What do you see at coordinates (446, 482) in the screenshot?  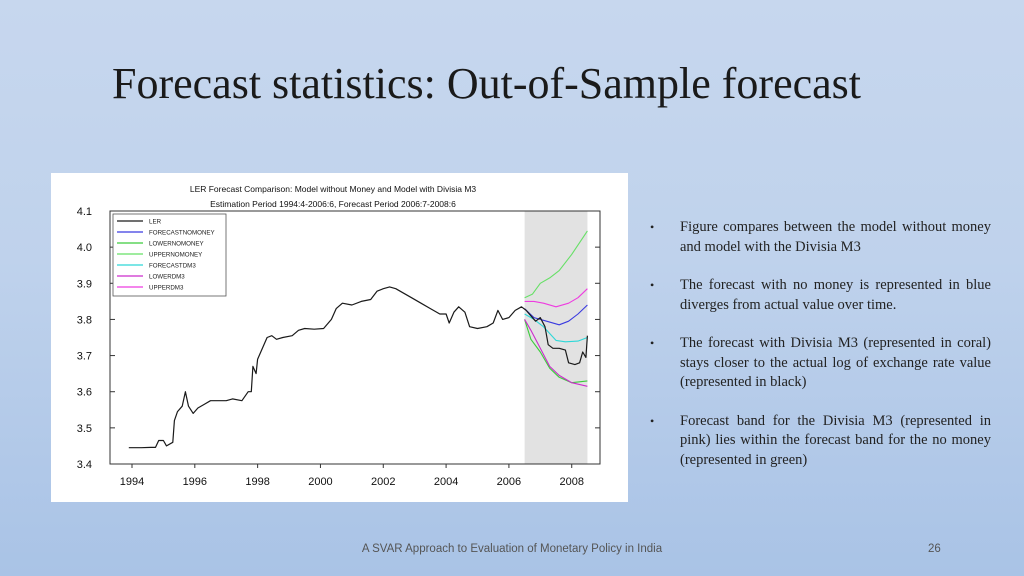 I see `x-tick-label: 2004` at bounding box center [446, 482].